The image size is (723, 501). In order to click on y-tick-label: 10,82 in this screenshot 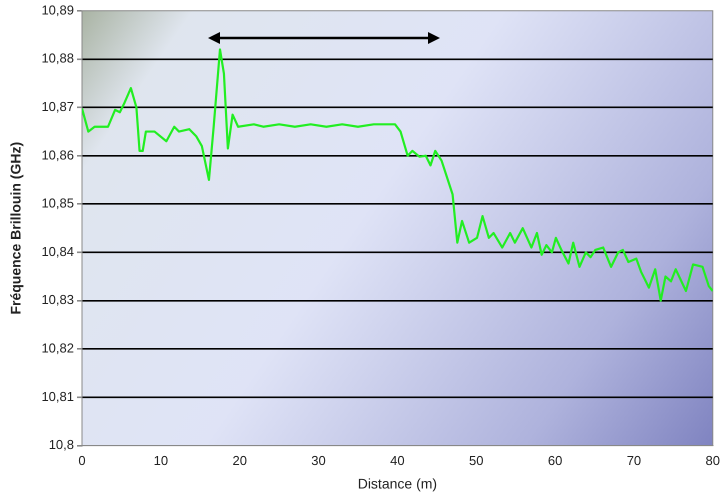, I will do `click(57, 348)`.